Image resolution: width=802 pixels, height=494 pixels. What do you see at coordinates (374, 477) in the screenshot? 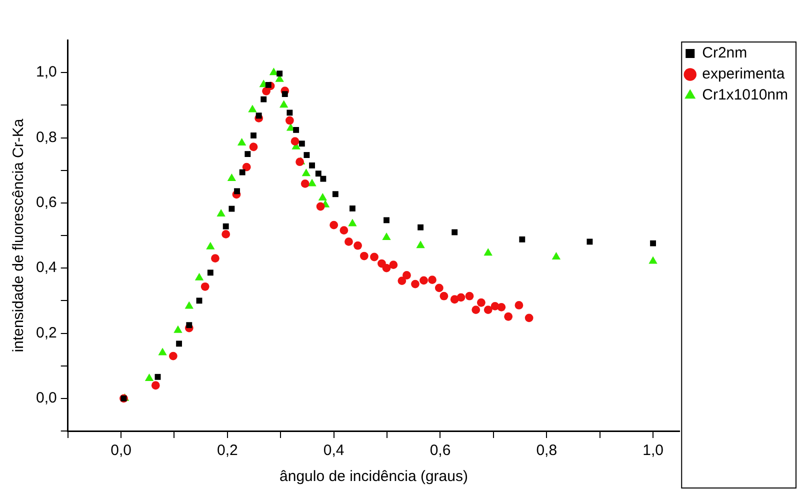
I see `x-axis-title: ângulo de incidência (graus)` at bounding box center [374, 477].